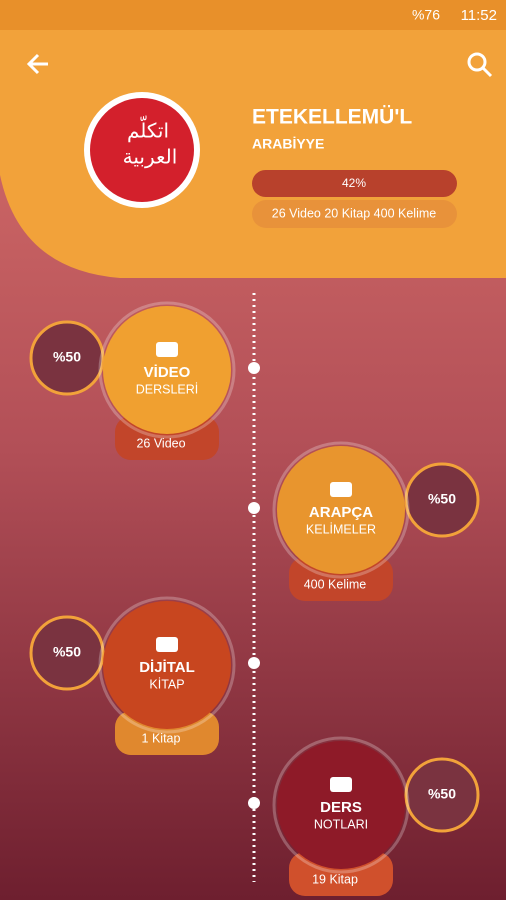 The height and width of the screenshot is (905, 506). What do you see at coordinates (341, 529) in the screenshot?
I see `item-subtitle: KELİMELER` at bounding box center [341, 529].